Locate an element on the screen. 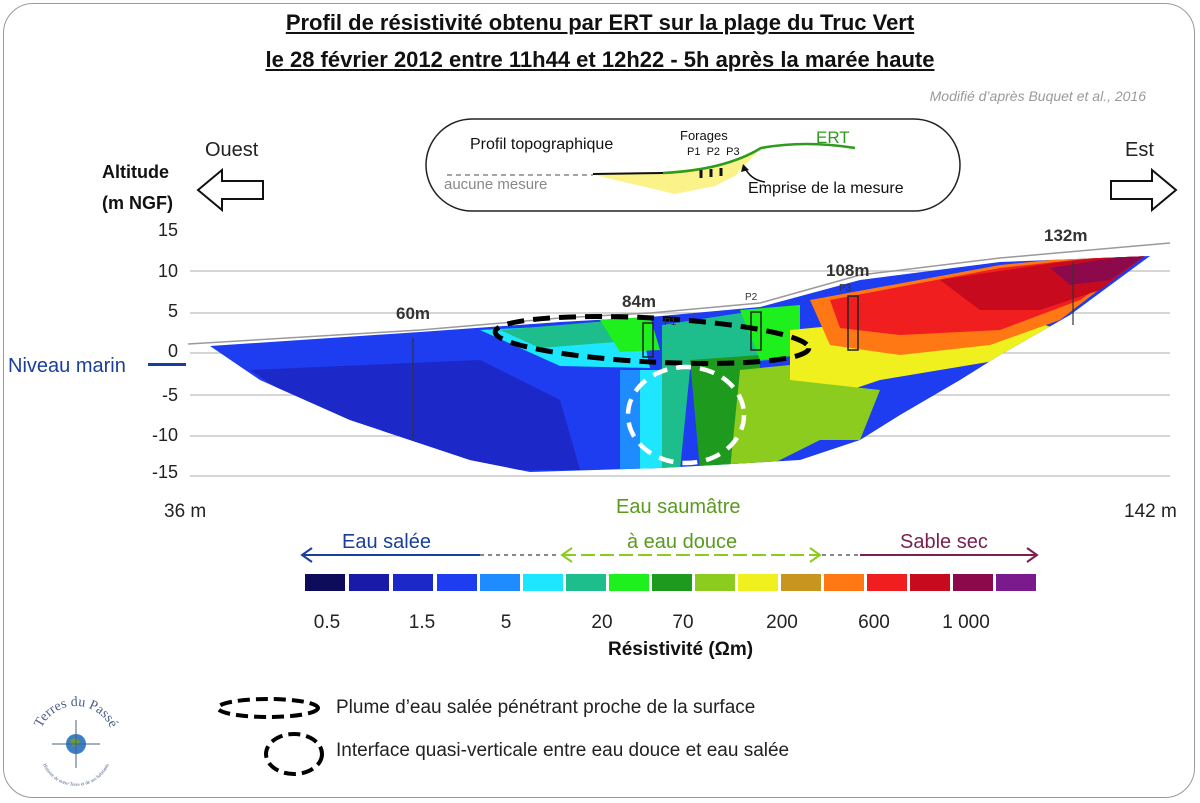 This screenshot has height=803, width=1200. distance-end: 142 m is located at coordinates (1150, 511).